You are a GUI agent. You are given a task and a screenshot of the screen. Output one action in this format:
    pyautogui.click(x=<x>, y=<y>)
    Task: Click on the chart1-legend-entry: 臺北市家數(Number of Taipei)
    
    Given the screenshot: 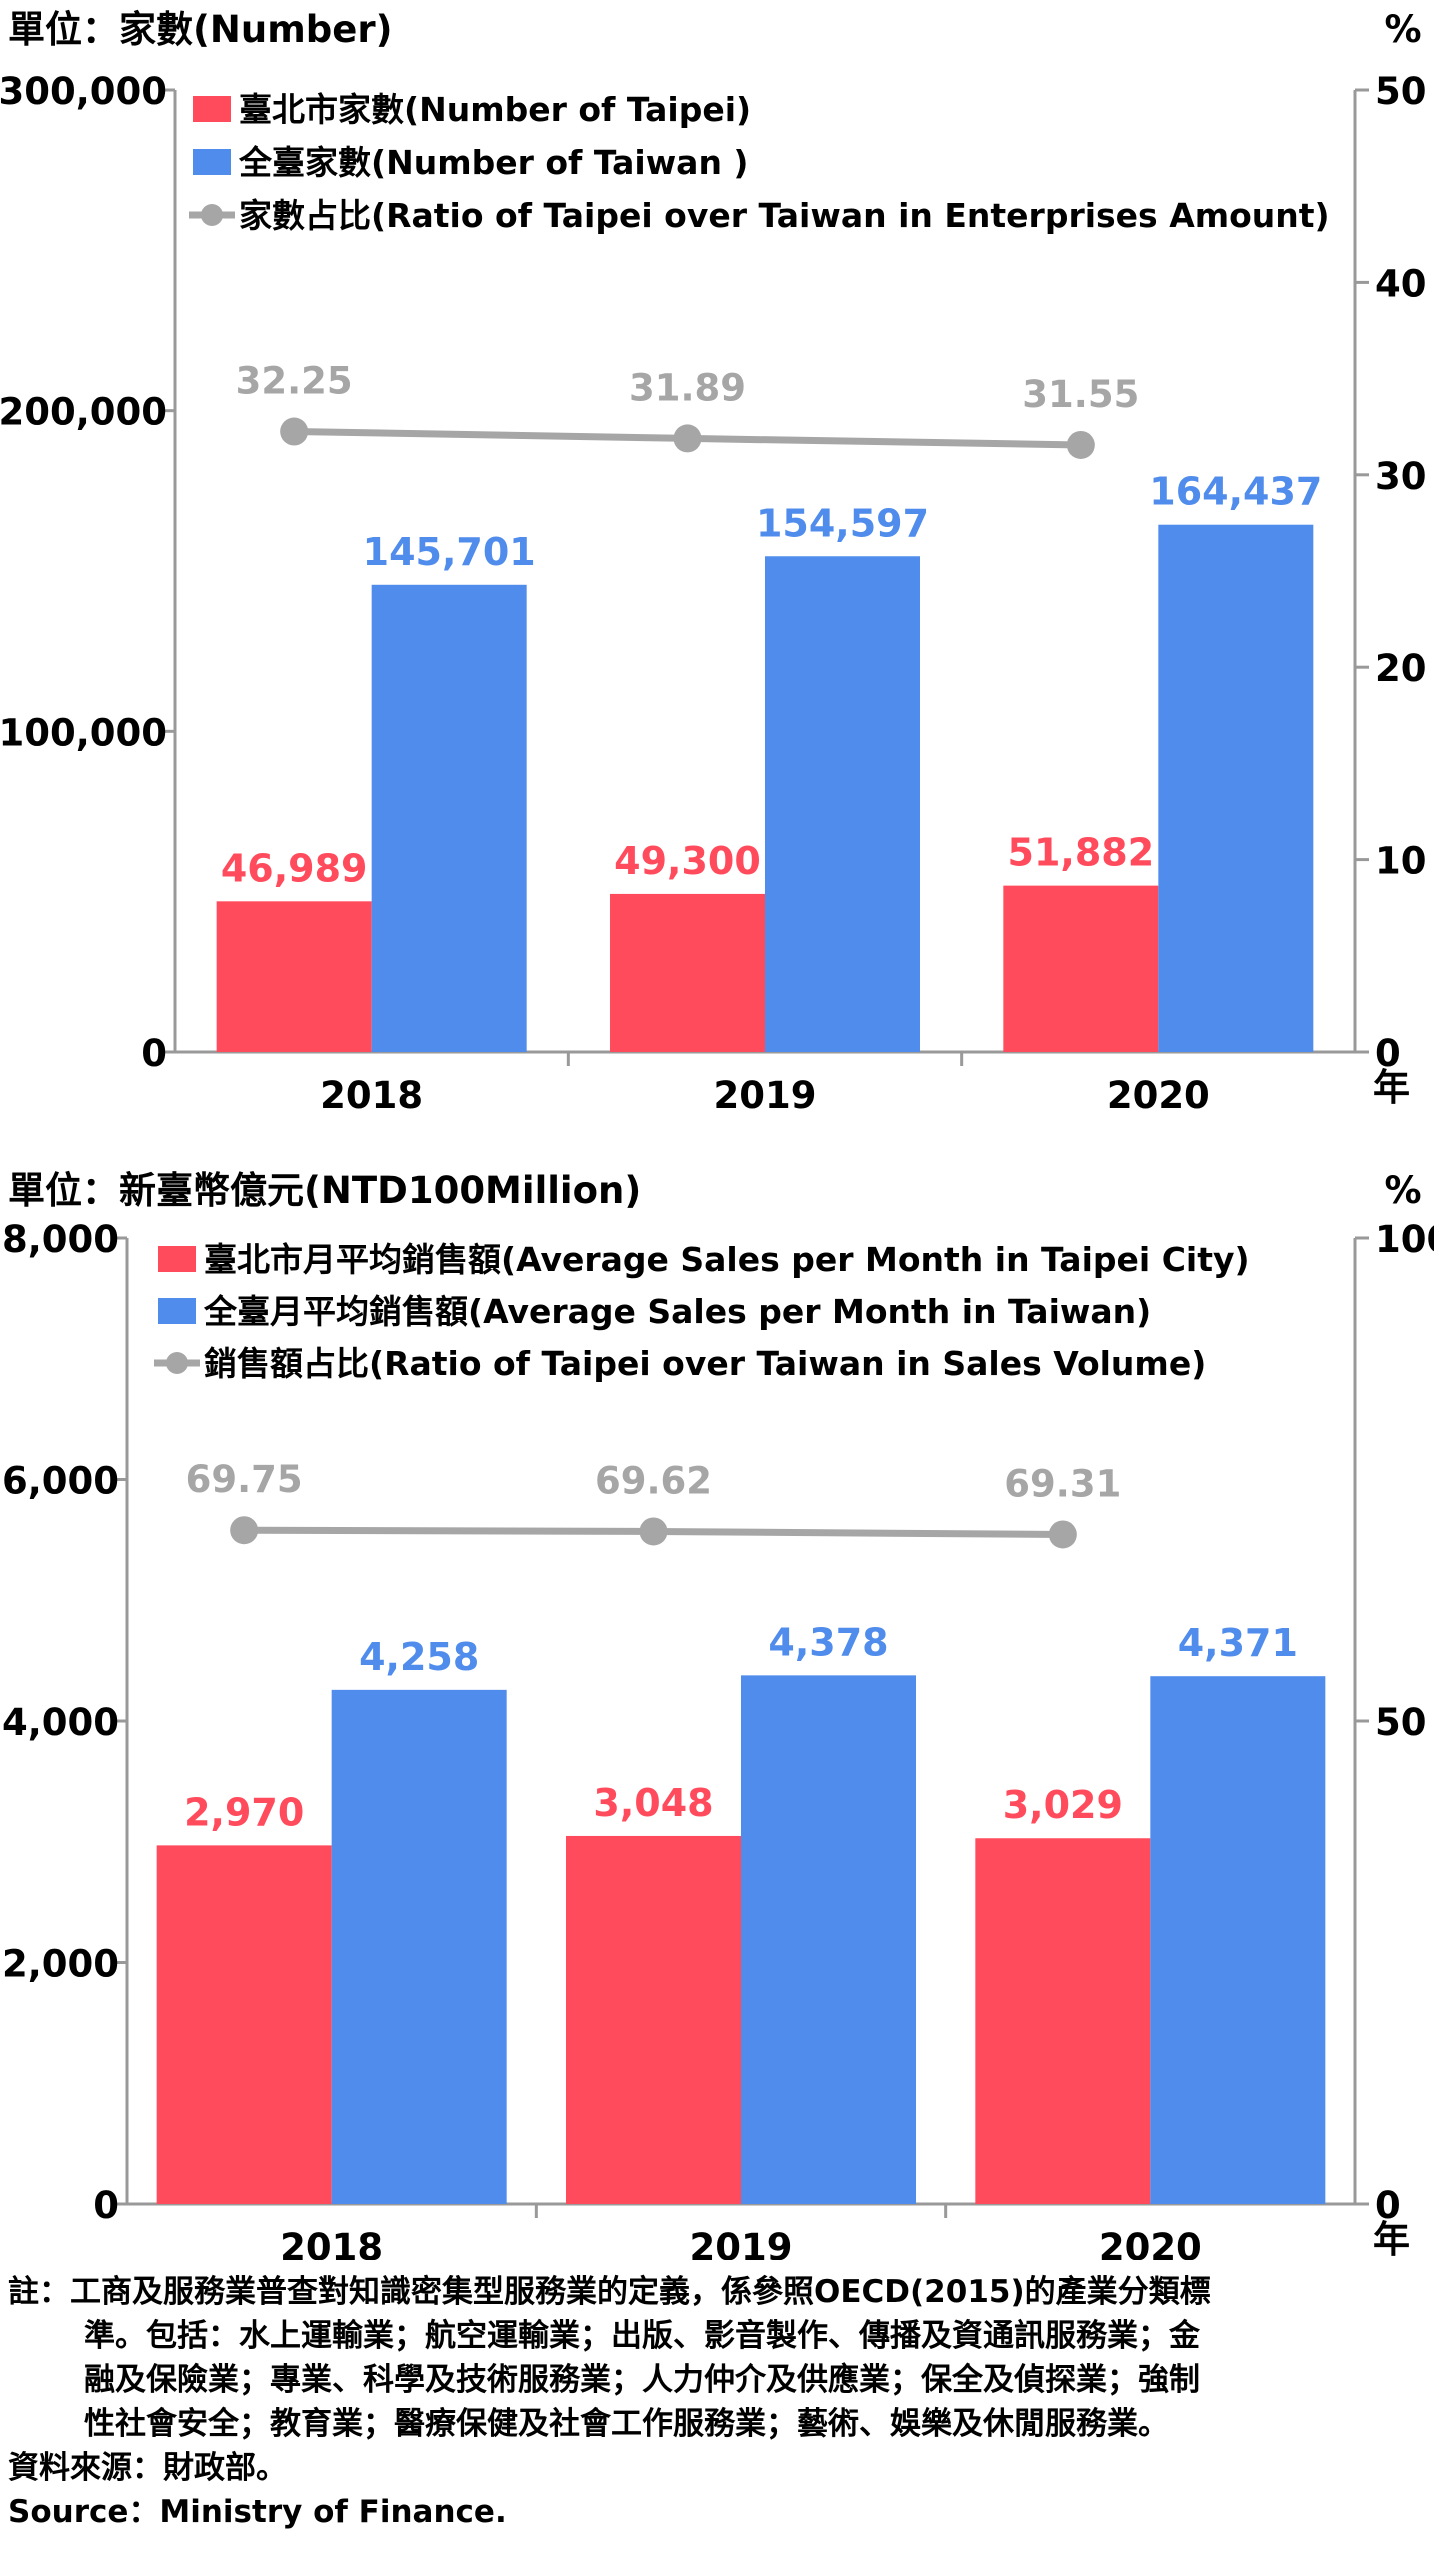 What is the action you would take?
    pyautogui.click(x=495, y=109)
    